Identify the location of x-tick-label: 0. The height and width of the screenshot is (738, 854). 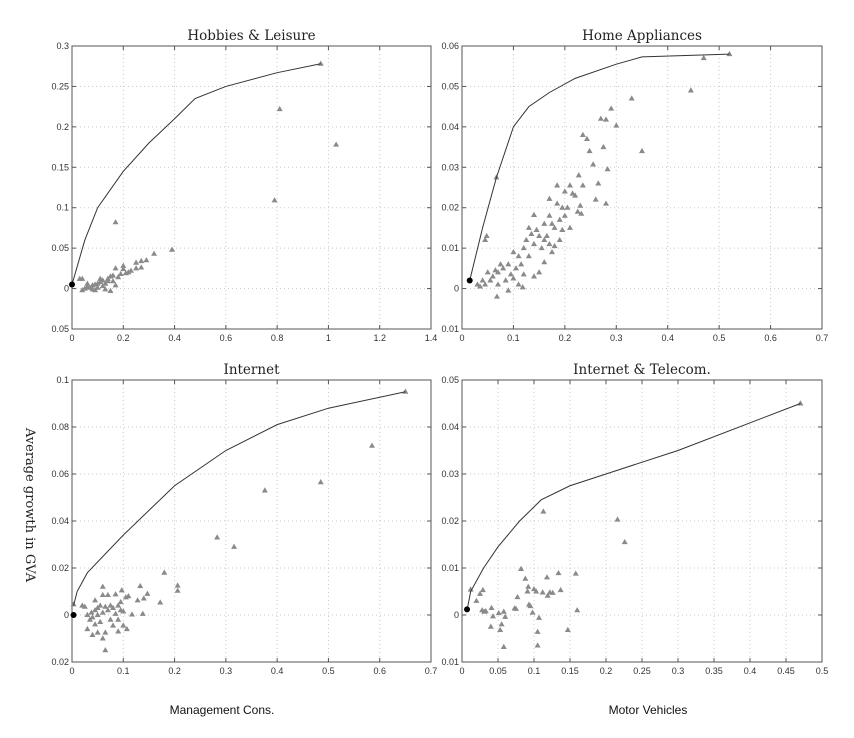
(71, 338).